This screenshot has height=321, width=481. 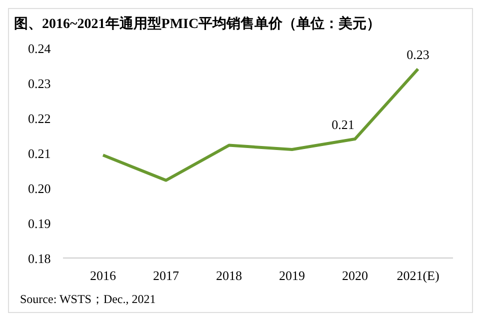 I want to click on data-label: 0.23, so click(x=418, y=54).